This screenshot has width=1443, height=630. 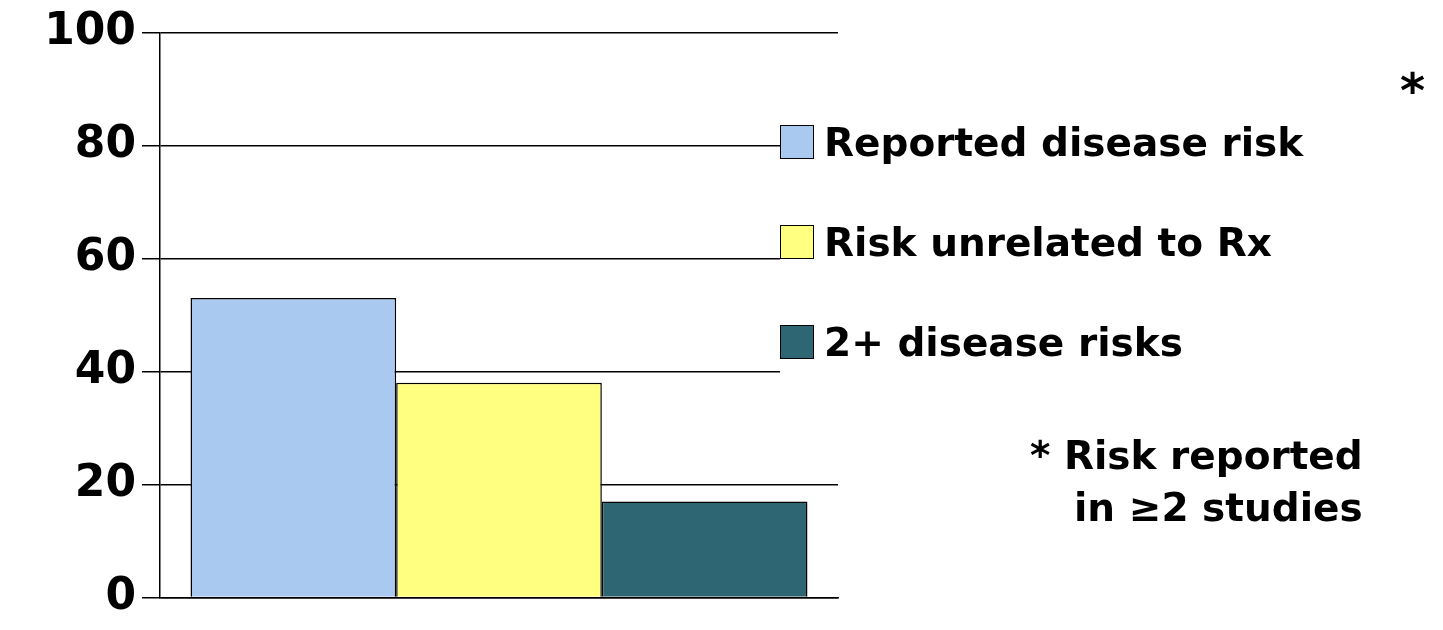 I want to click on legend-label: Risk unrelated to Rx, so click(x=1048, y=242).